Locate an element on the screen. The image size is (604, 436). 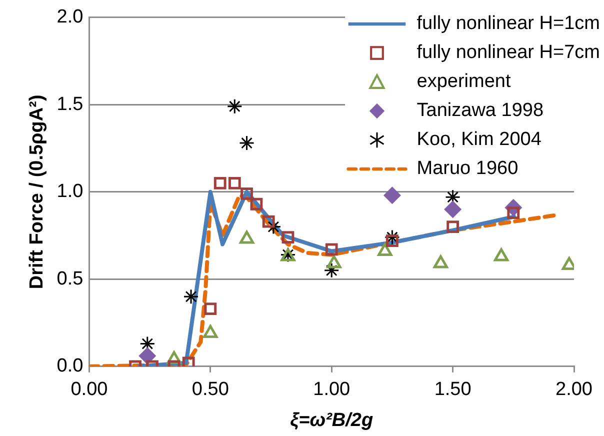
x-tick-label: 0.00 is located at coordinates (89, 389).